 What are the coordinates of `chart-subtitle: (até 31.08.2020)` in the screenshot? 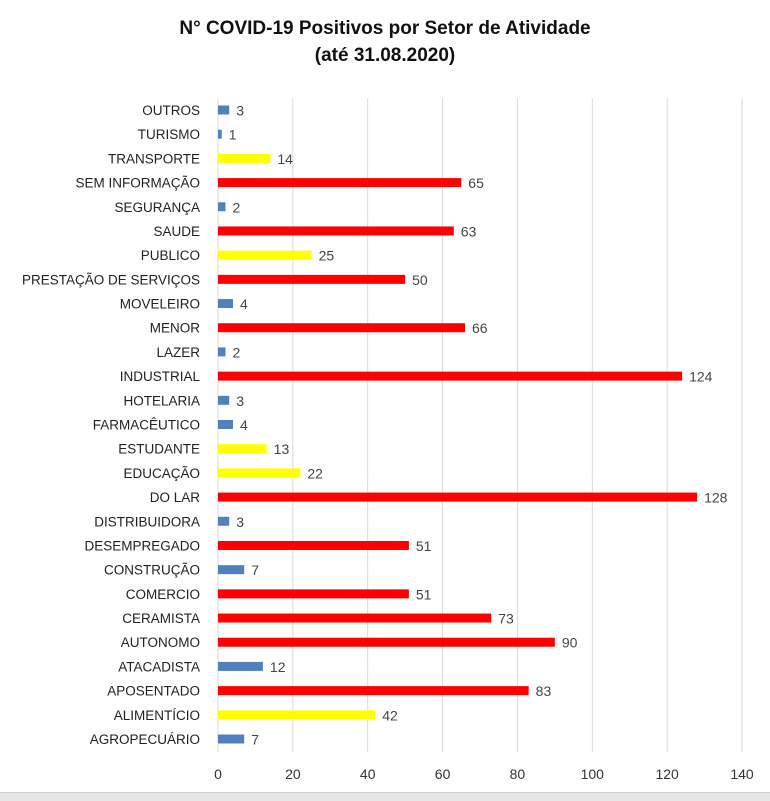 It's located at (385, 55).